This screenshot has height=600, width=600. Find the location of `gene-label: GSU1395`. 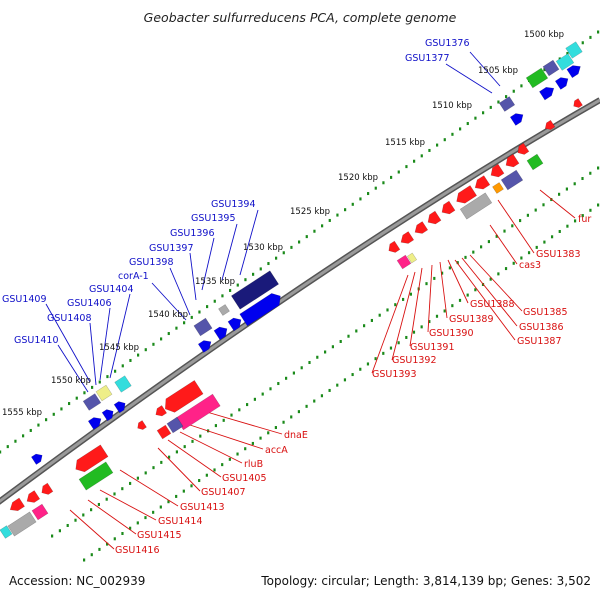

gene-label: GSU1395 is located at coordinates (213, 218).